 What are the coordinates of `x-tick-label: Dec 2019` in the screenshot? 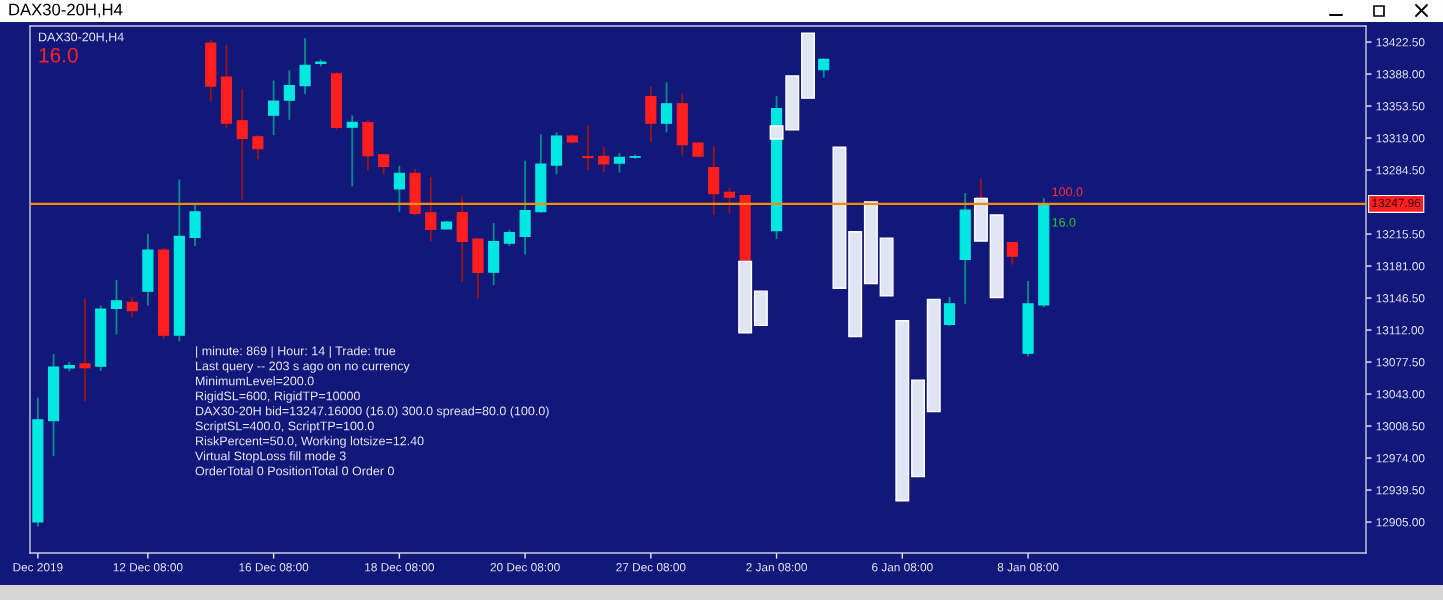 It's located at (38, 567).